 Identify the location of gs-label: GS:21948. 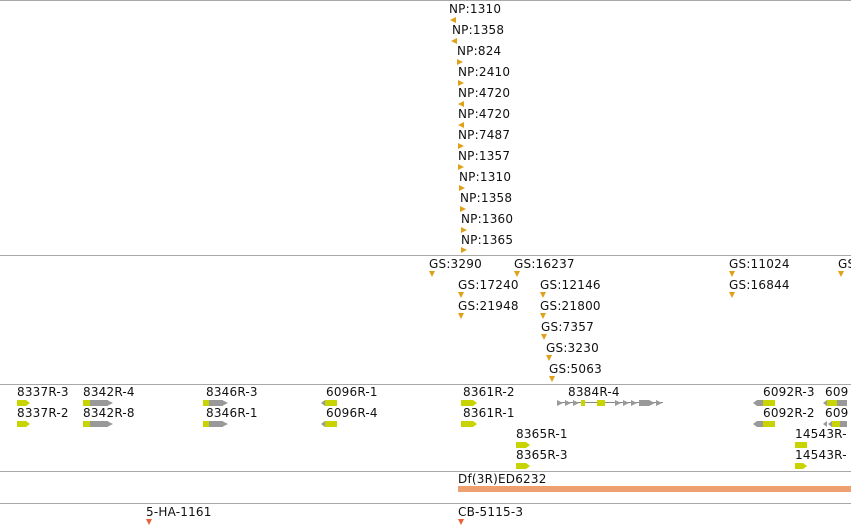
(488, 306).